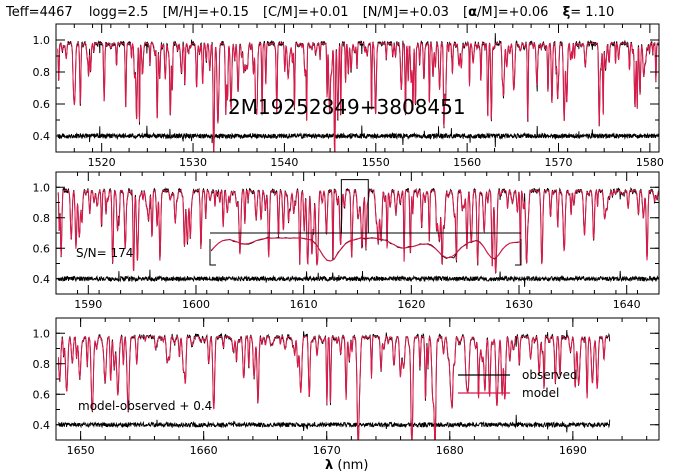  Describe the element at coordinates (350, 465) in the screenshot. I see `x-axis-unit: (nm)` at that location.